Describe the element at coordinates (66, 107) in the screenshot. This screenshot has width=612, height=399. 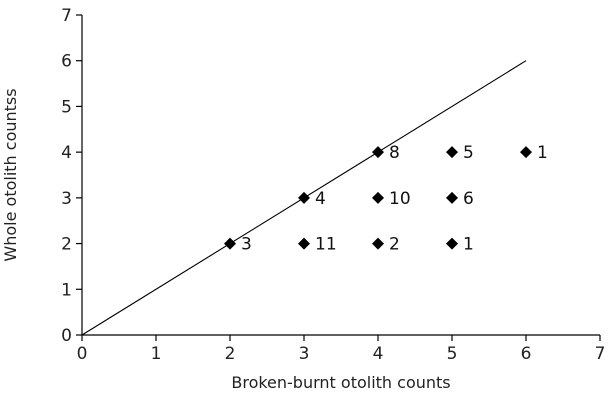
I see `y-tick-label: 5` at that location.